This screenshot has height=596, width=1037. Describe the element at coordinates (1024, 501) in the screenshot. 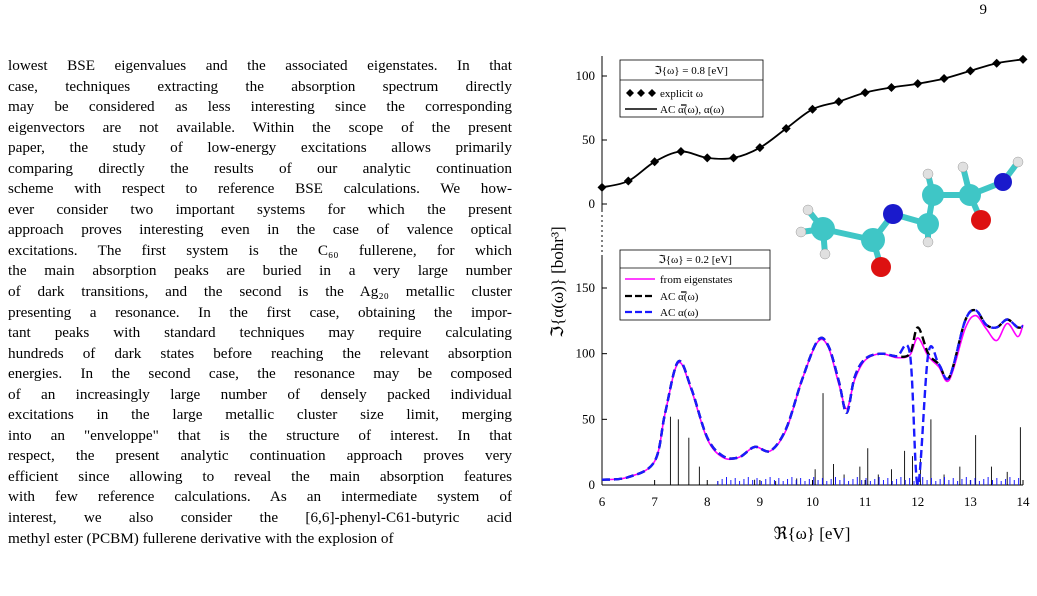

I see `x-tick-label: 14` at that location.